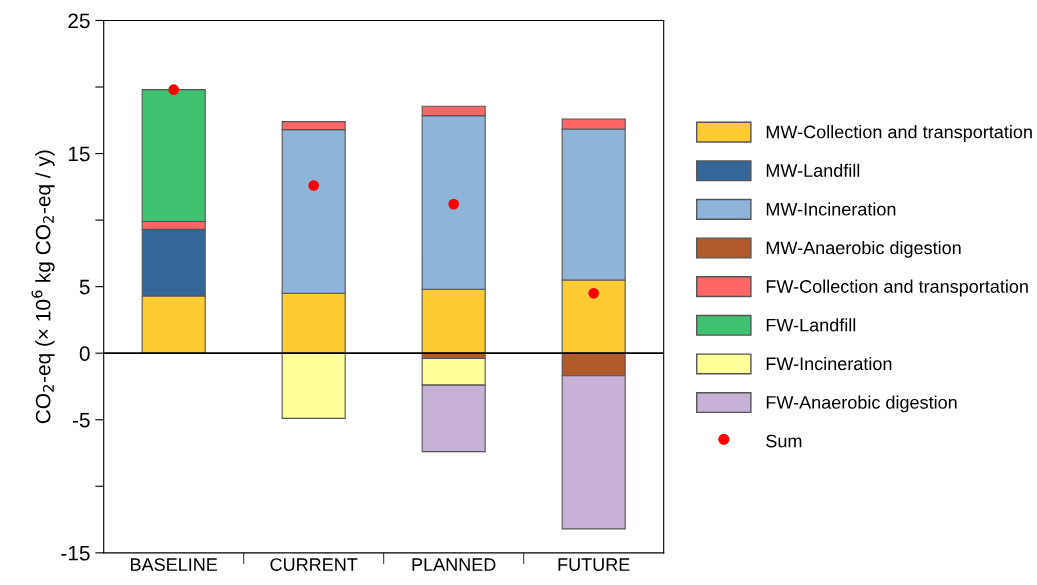 This screenshot has width=1037, height=585. Describe the element at coordinates (79, 154) in the screenshot. I see `y-tick-label: 15` at that location.